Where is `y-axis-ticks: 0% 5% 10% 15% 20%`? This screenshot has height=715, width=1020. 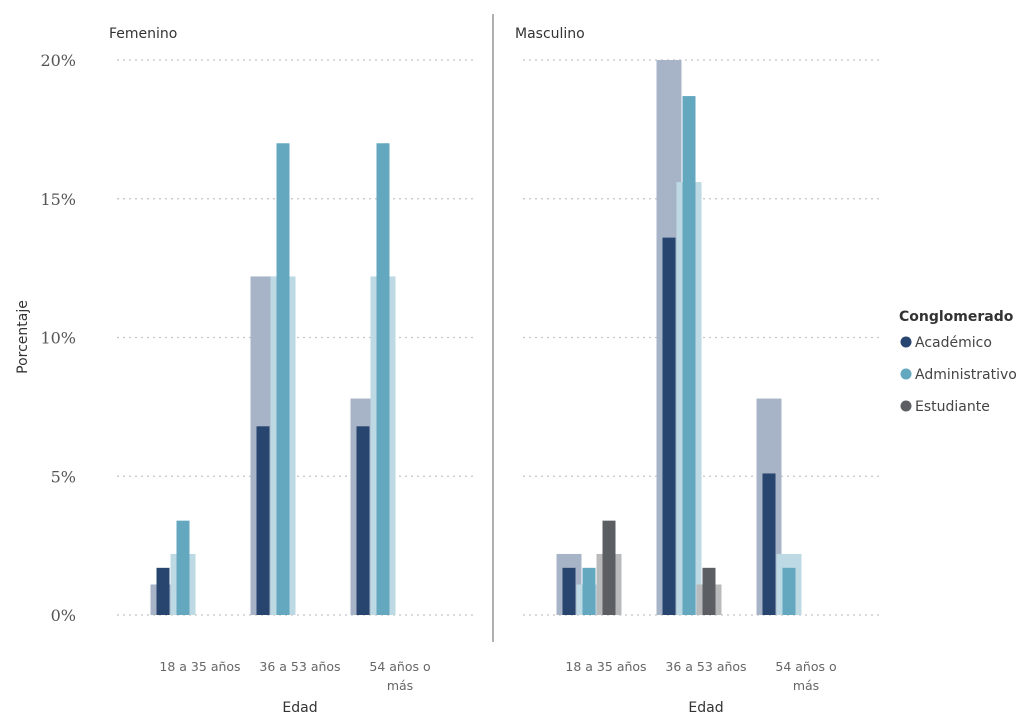 y-axis-ticks: 0% 5% 10% 15% 20% is located at coordinates (58, 338).